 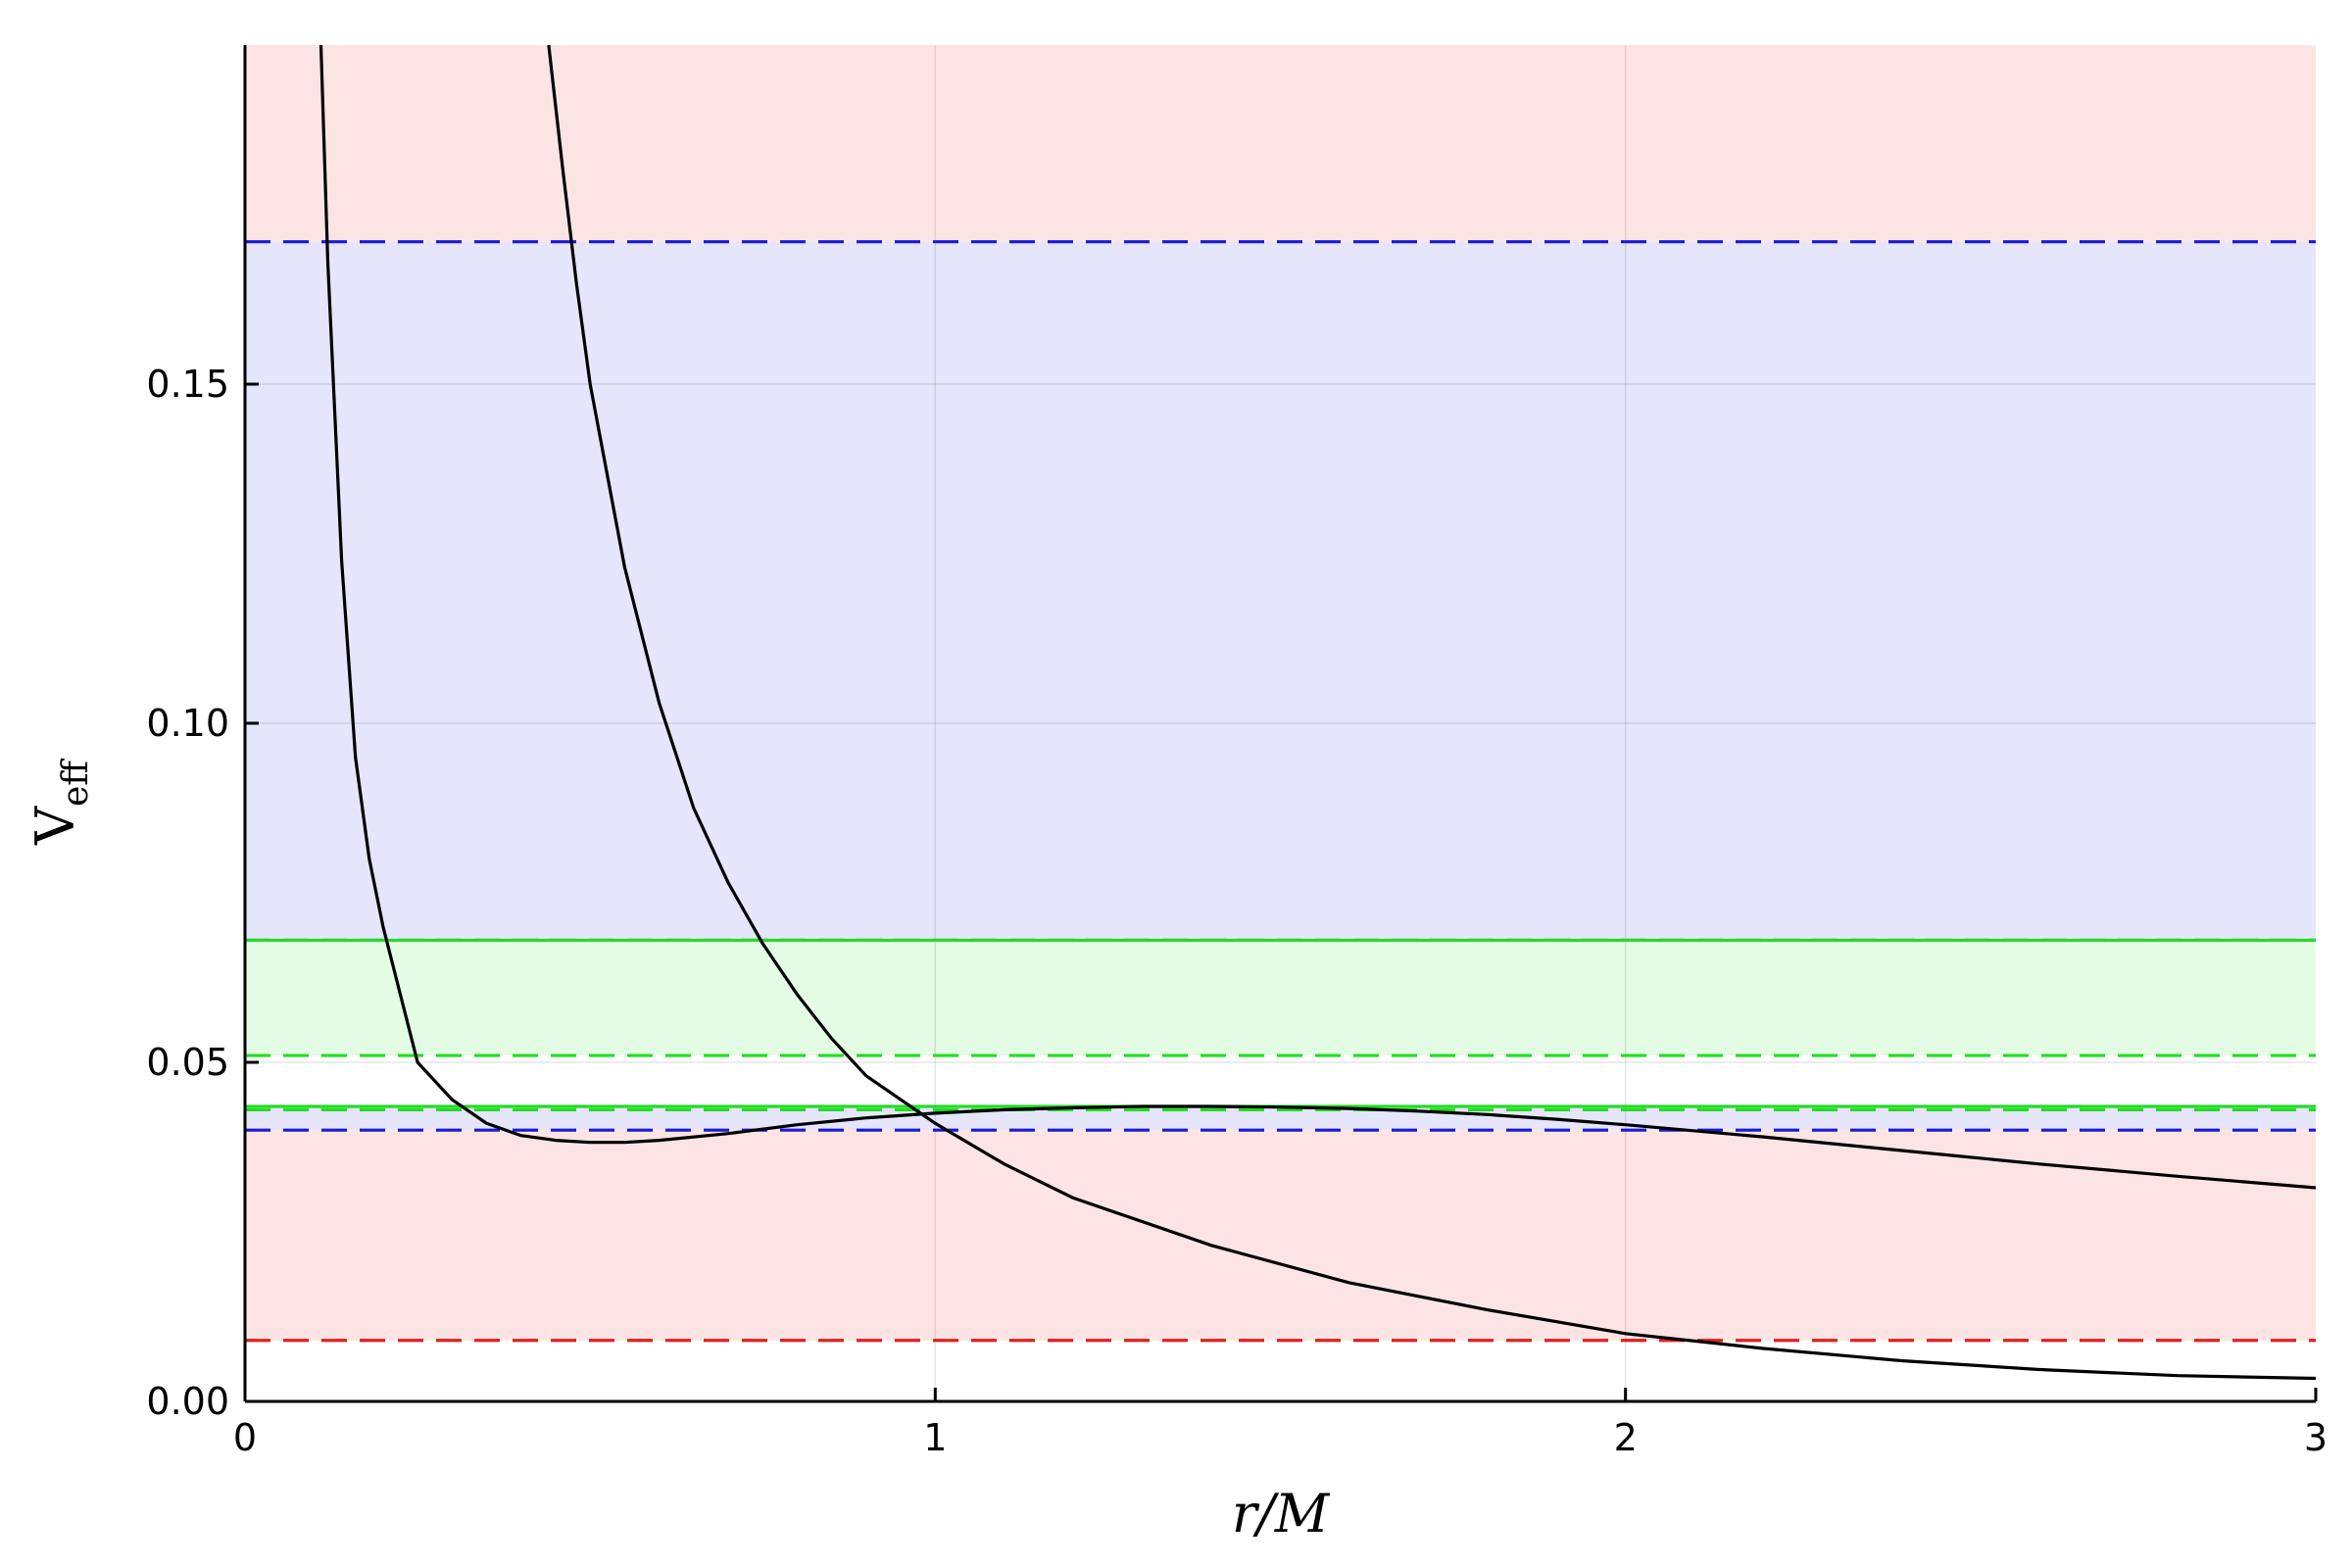 What do you see at coordinates (245, 1437) in the screenshot?
I see `x-tick-label: 0` at bounding box center [245, 1437].